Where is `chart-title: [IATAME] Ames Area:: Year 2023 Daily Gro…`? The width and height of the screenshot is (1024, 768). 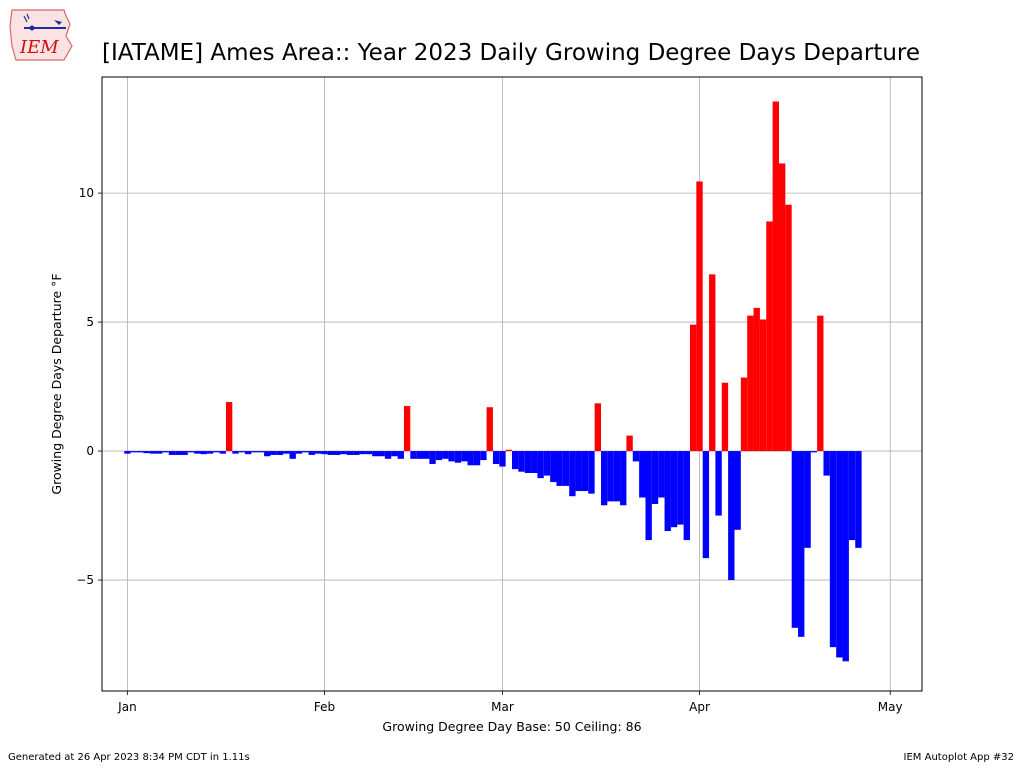
chart-title: [IATAME] Ames Area:: Year 2023 Daily Gro… is located at coordinates (511, 53).